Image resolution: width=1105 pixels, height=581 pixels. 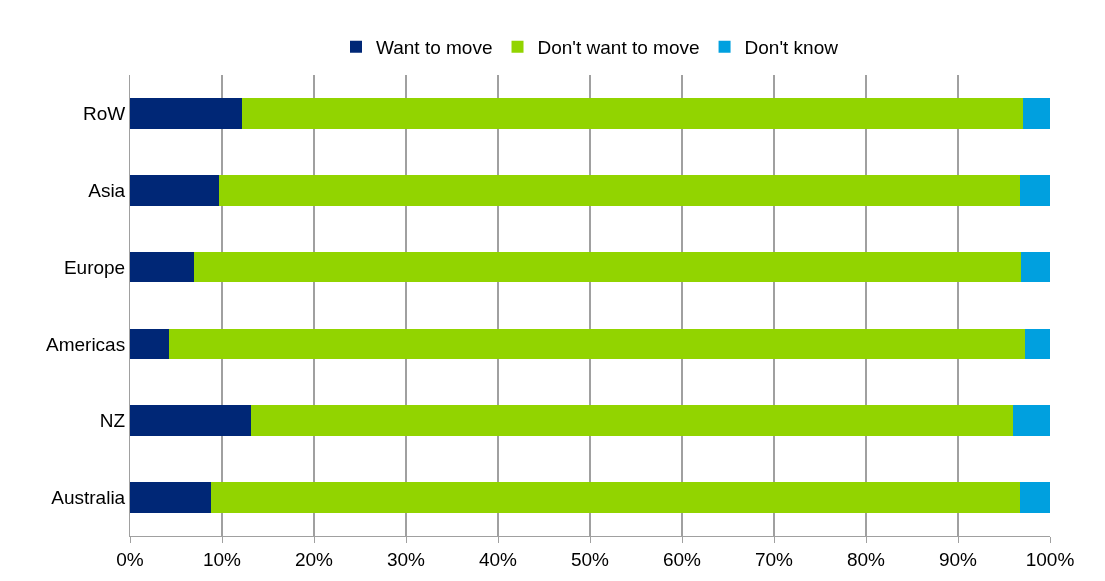 I want to click on x-tick-label: 30%, so click(x=406, y=559).